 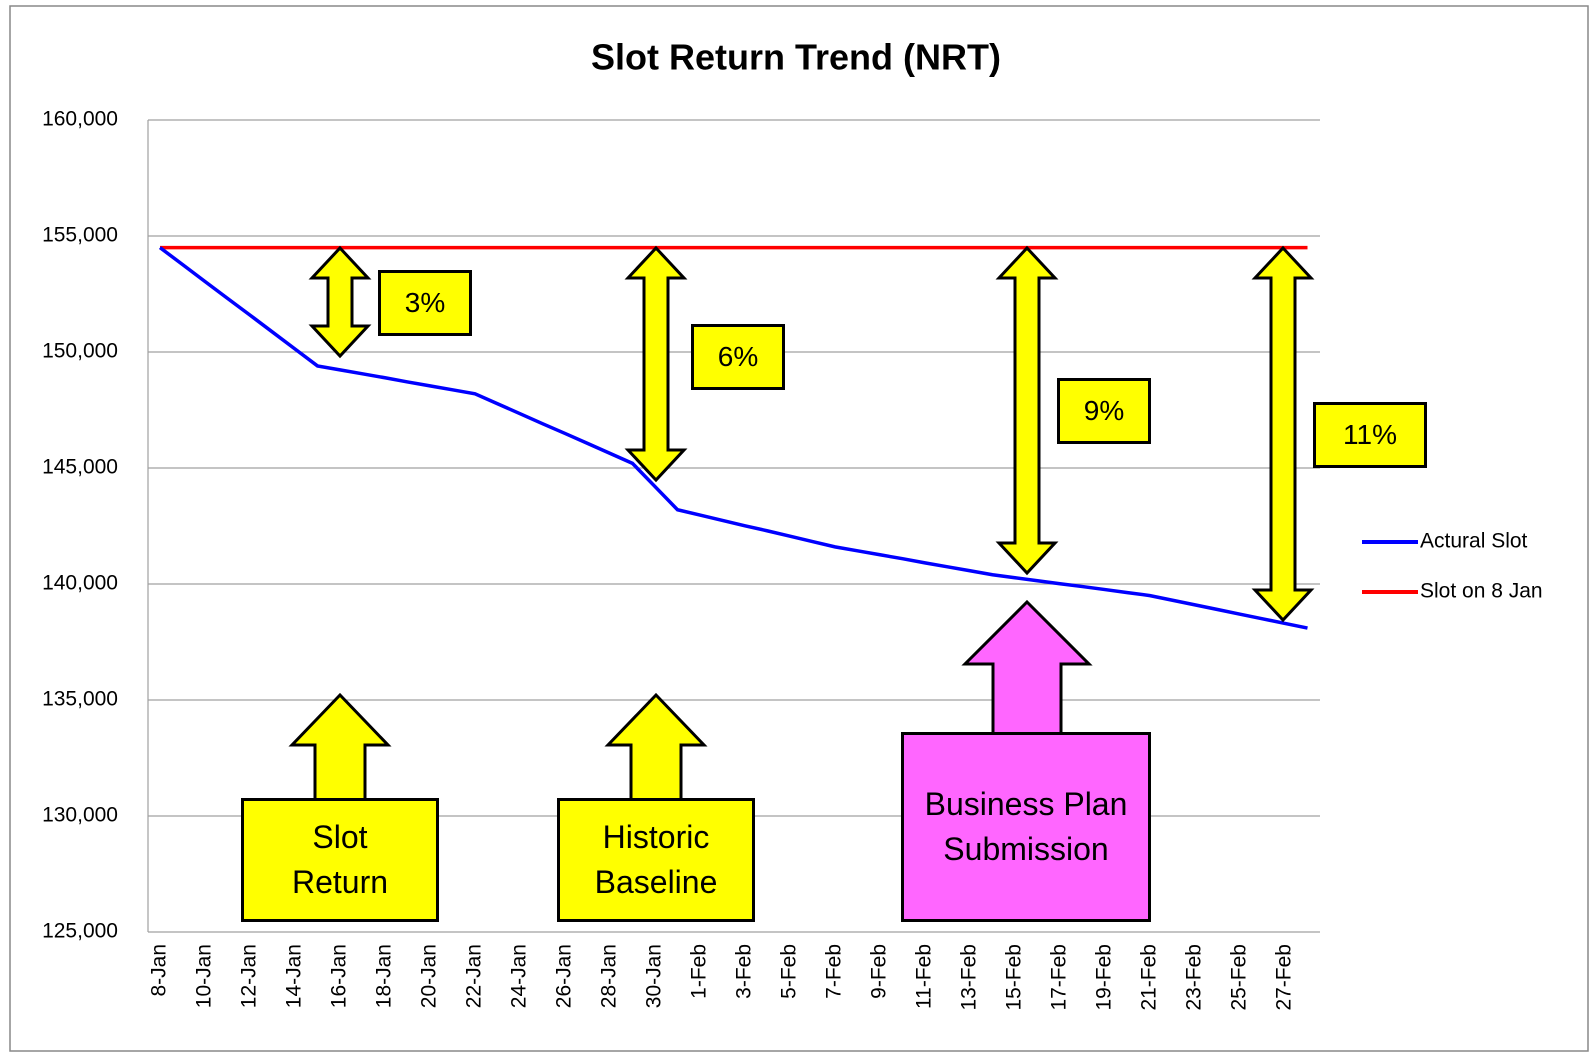 I want to click on x-tick-label: 17-Feb, so click(x=1059, y=977).